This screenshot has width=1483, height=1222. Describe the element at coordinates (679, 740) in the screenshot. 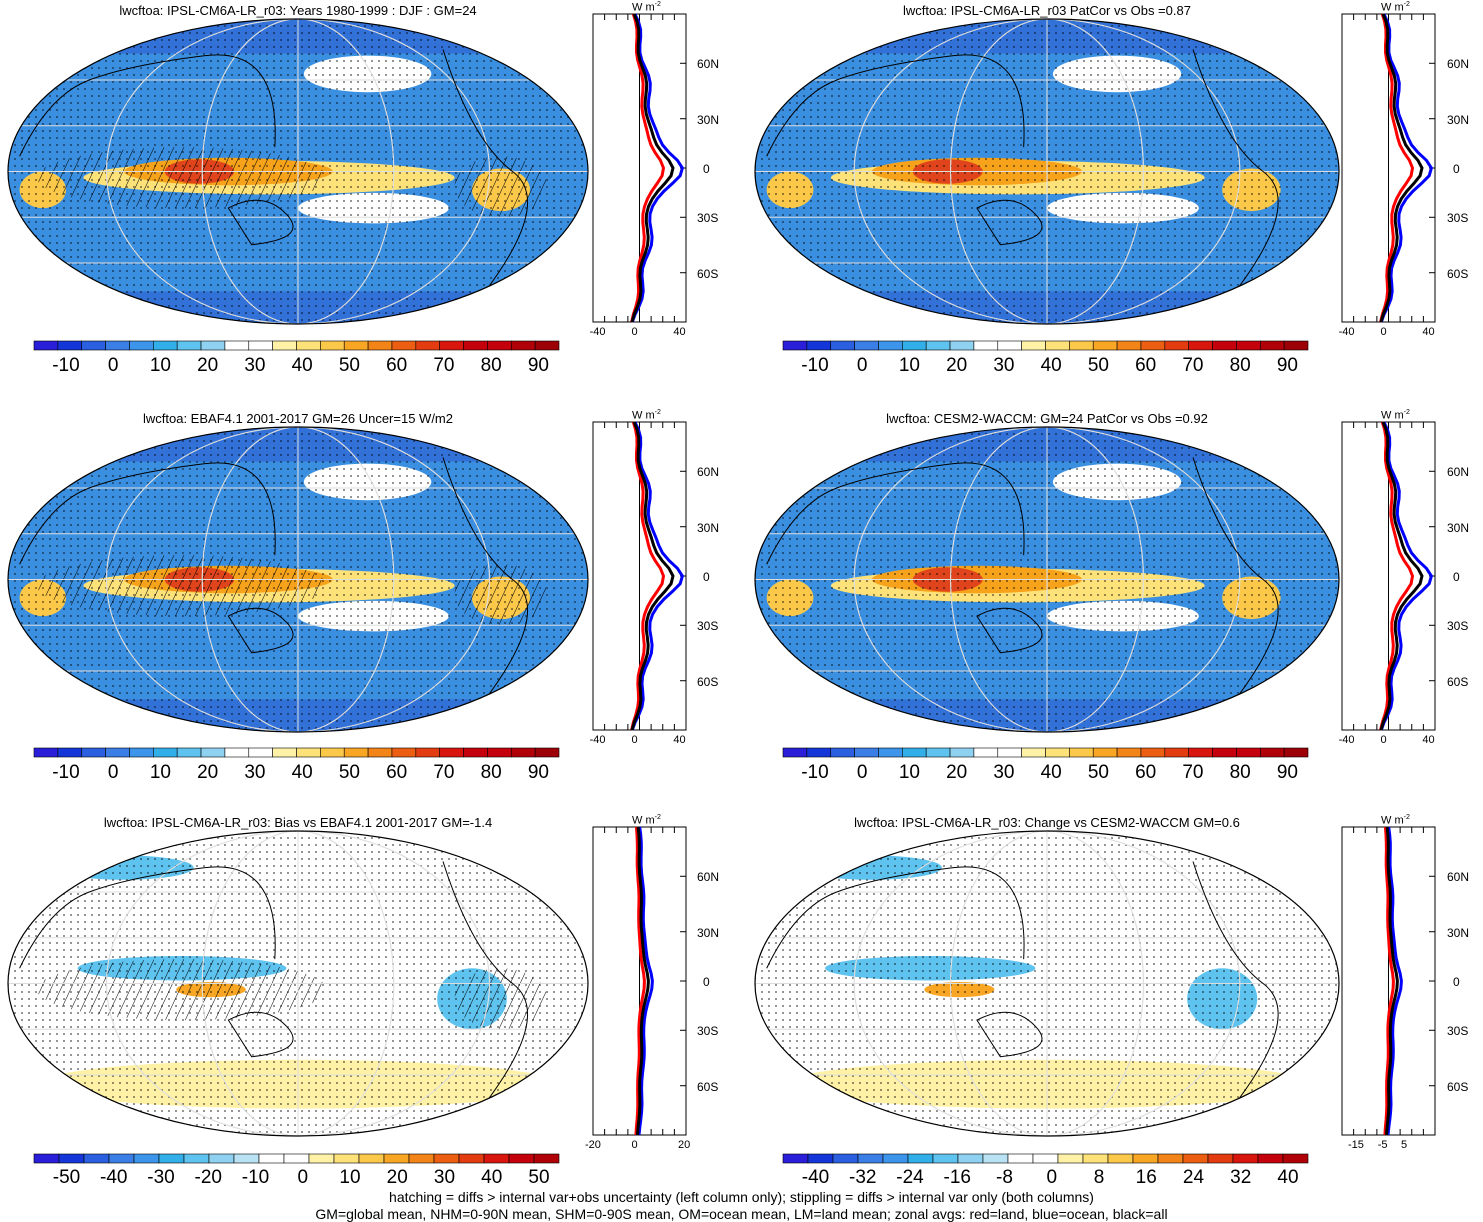

I see `zonal-x-tick: 40` at that location.